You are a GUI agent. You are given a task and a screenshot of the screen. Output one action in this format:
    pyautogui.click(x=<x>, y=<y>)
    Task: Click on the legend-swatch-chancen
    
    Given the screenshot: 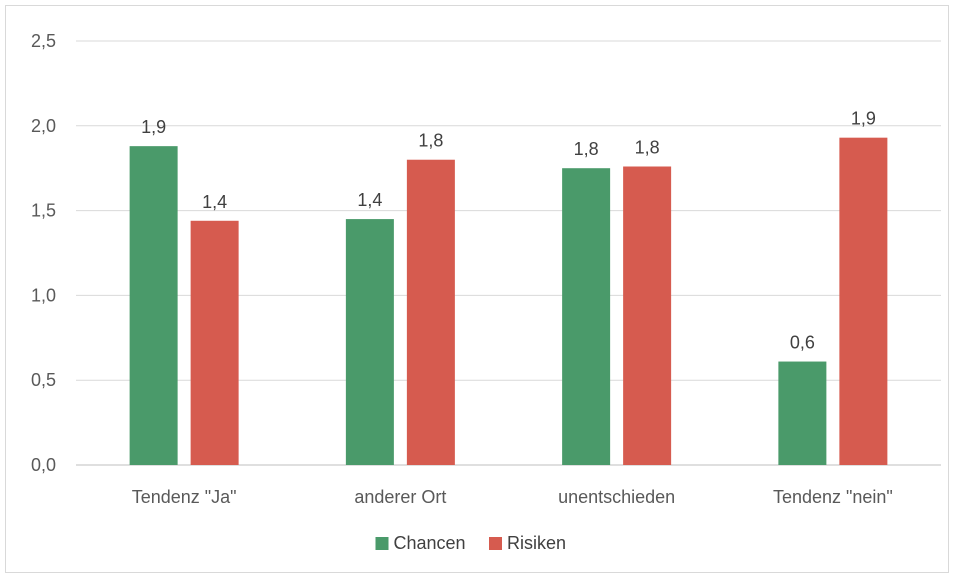 What is the action you would take?
    pyautogui.click(x=382, y=543)
    